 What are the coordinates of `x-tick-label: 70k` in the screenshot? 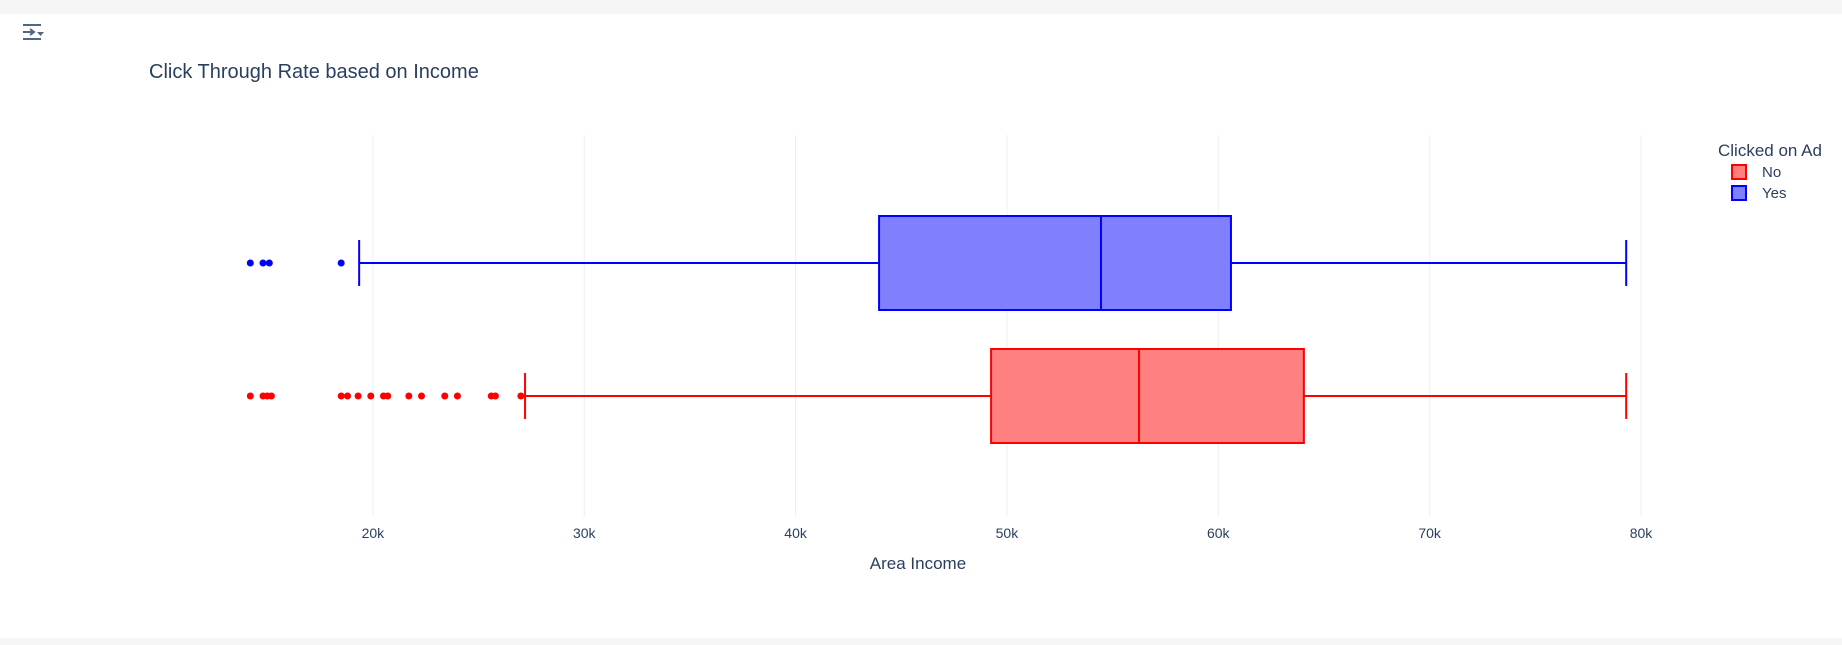 It's located at (1430, 533).